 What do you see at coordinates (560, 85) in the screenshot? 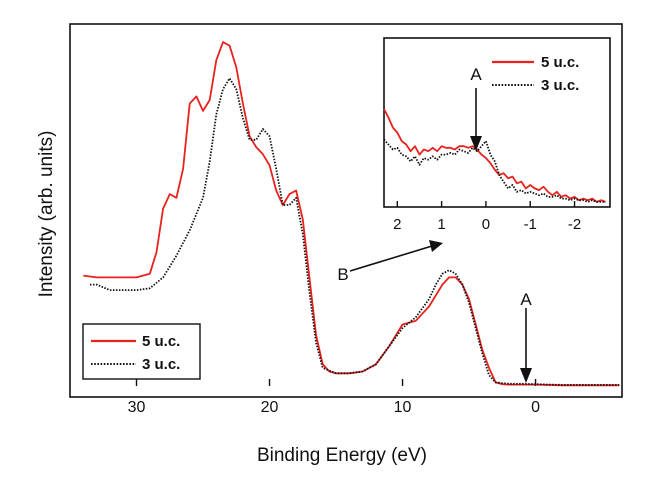
I see `inset-legend-label-3uc: 3 u.c.` at bounding box center [560, 85].